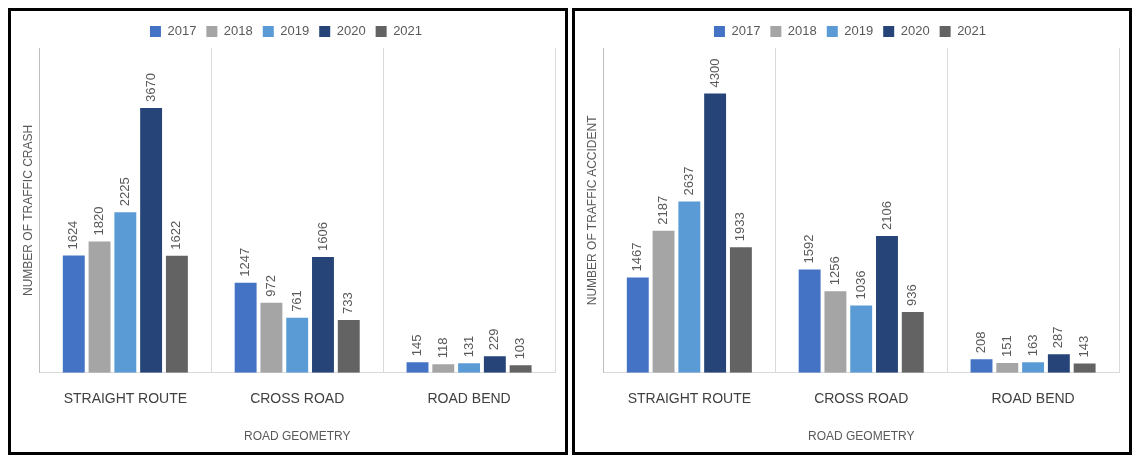 The height and width of the screenshot is (457, 1137). Describe the element at coordinates (886, 215) in the screenshot. I see `data-label: 2106` at that location.